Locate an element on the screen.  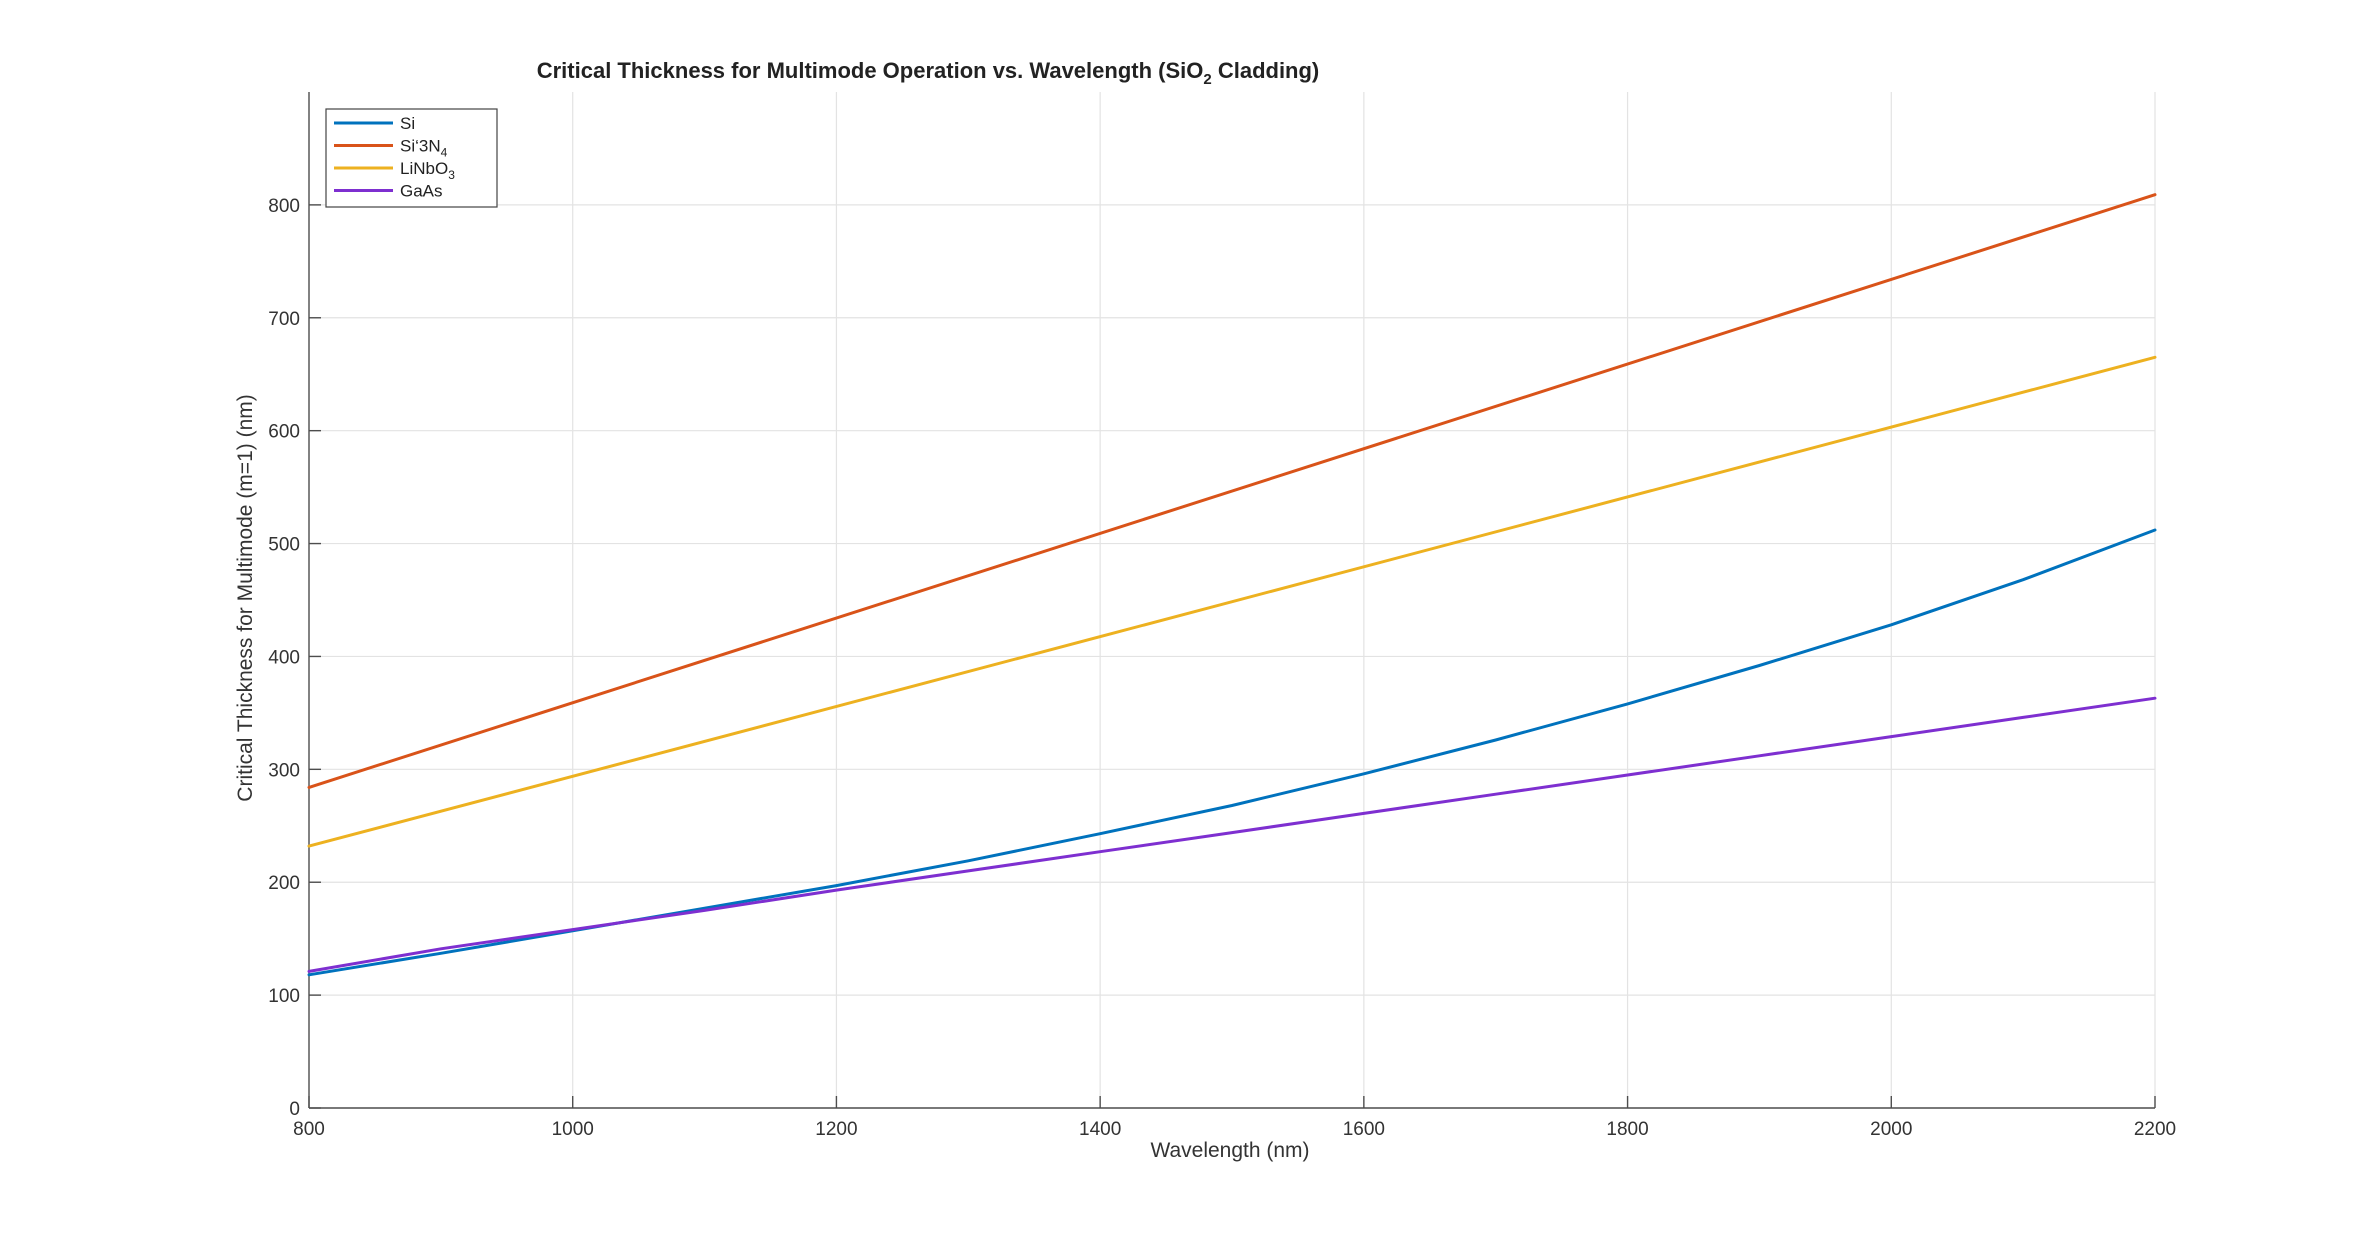
y-tick-label: 400 is located at coordinates (284, 657).